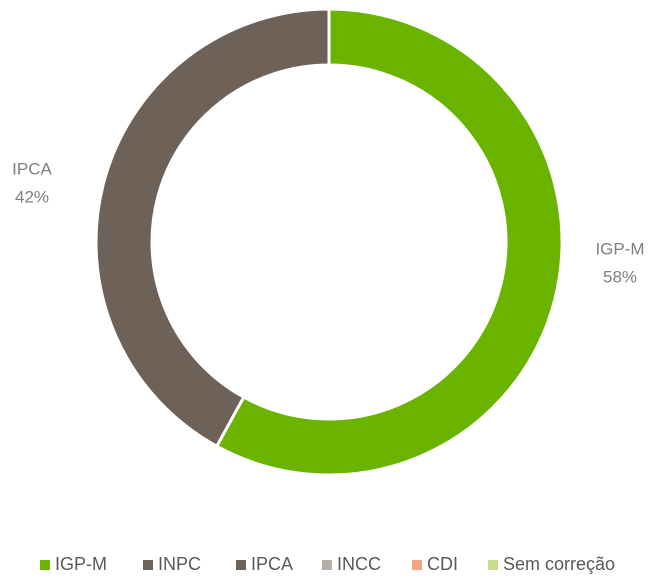 The height and width of the screenshot is (578, 657). I want to click on legend-label: Sem correção, so click(559, 564).